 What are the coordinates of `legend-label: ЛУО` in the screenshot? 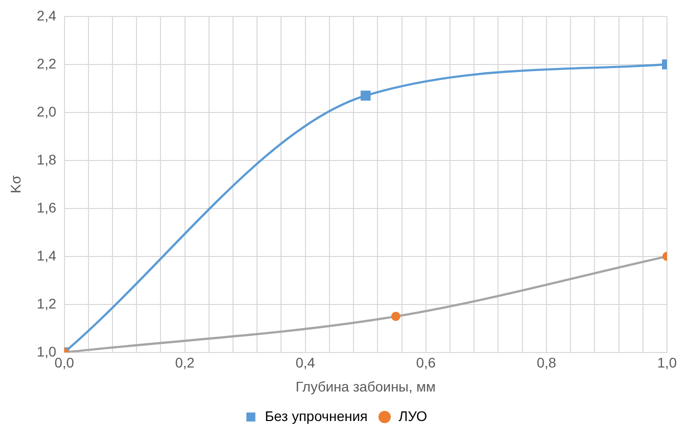 It's located at (413, 416).